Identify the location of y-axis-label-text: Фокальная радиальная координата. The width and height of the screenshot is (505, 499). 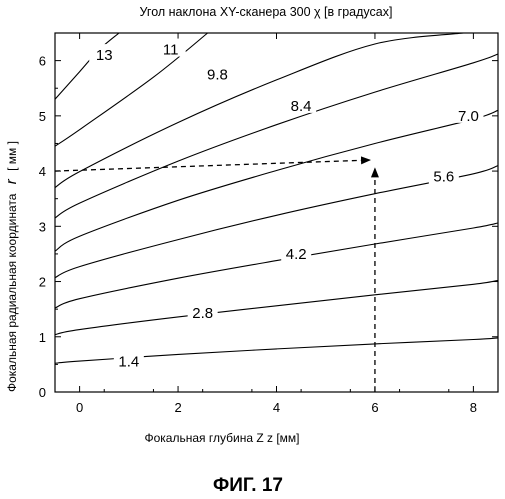
(12, 292).